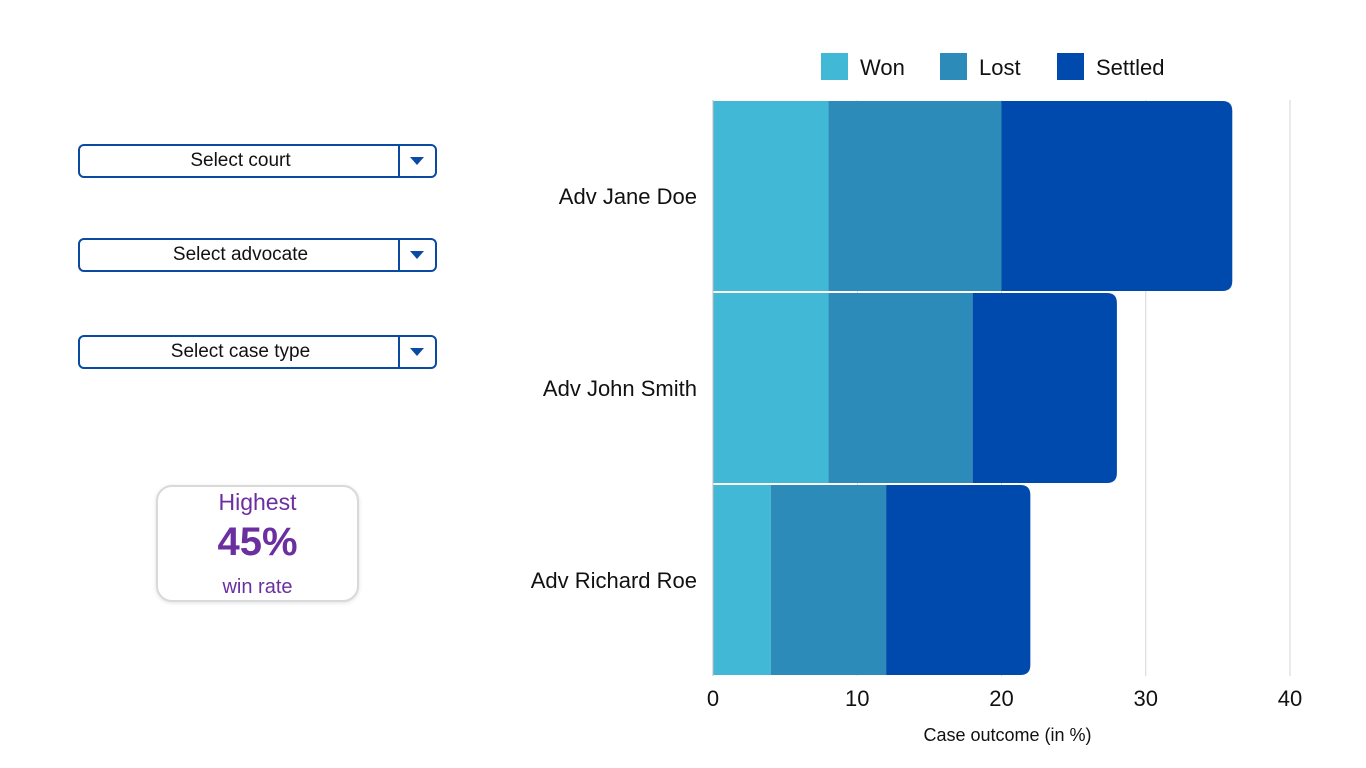  I want to click on win-rate-card-title: Highest, so click(257, 502).